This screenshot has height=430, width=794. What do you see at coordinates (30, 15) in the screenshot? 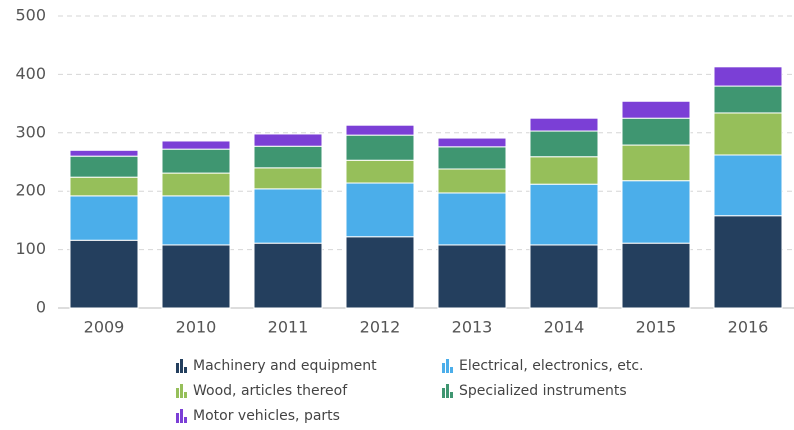
I see `y-tick-label: 500` at bounding box center [30, 15].